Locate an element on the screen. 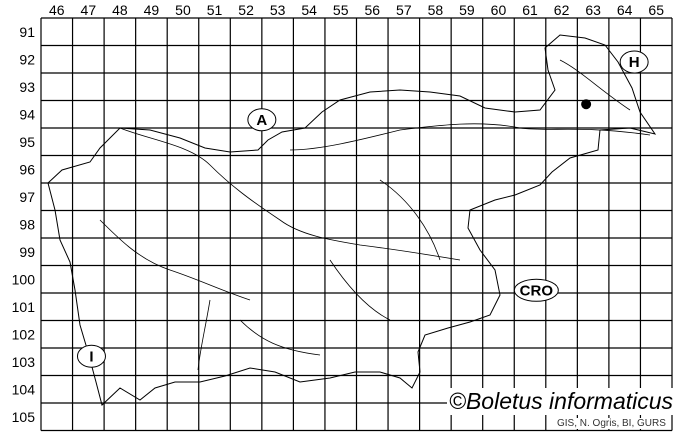  column-label: 60 is located at coordinates (499, 10).